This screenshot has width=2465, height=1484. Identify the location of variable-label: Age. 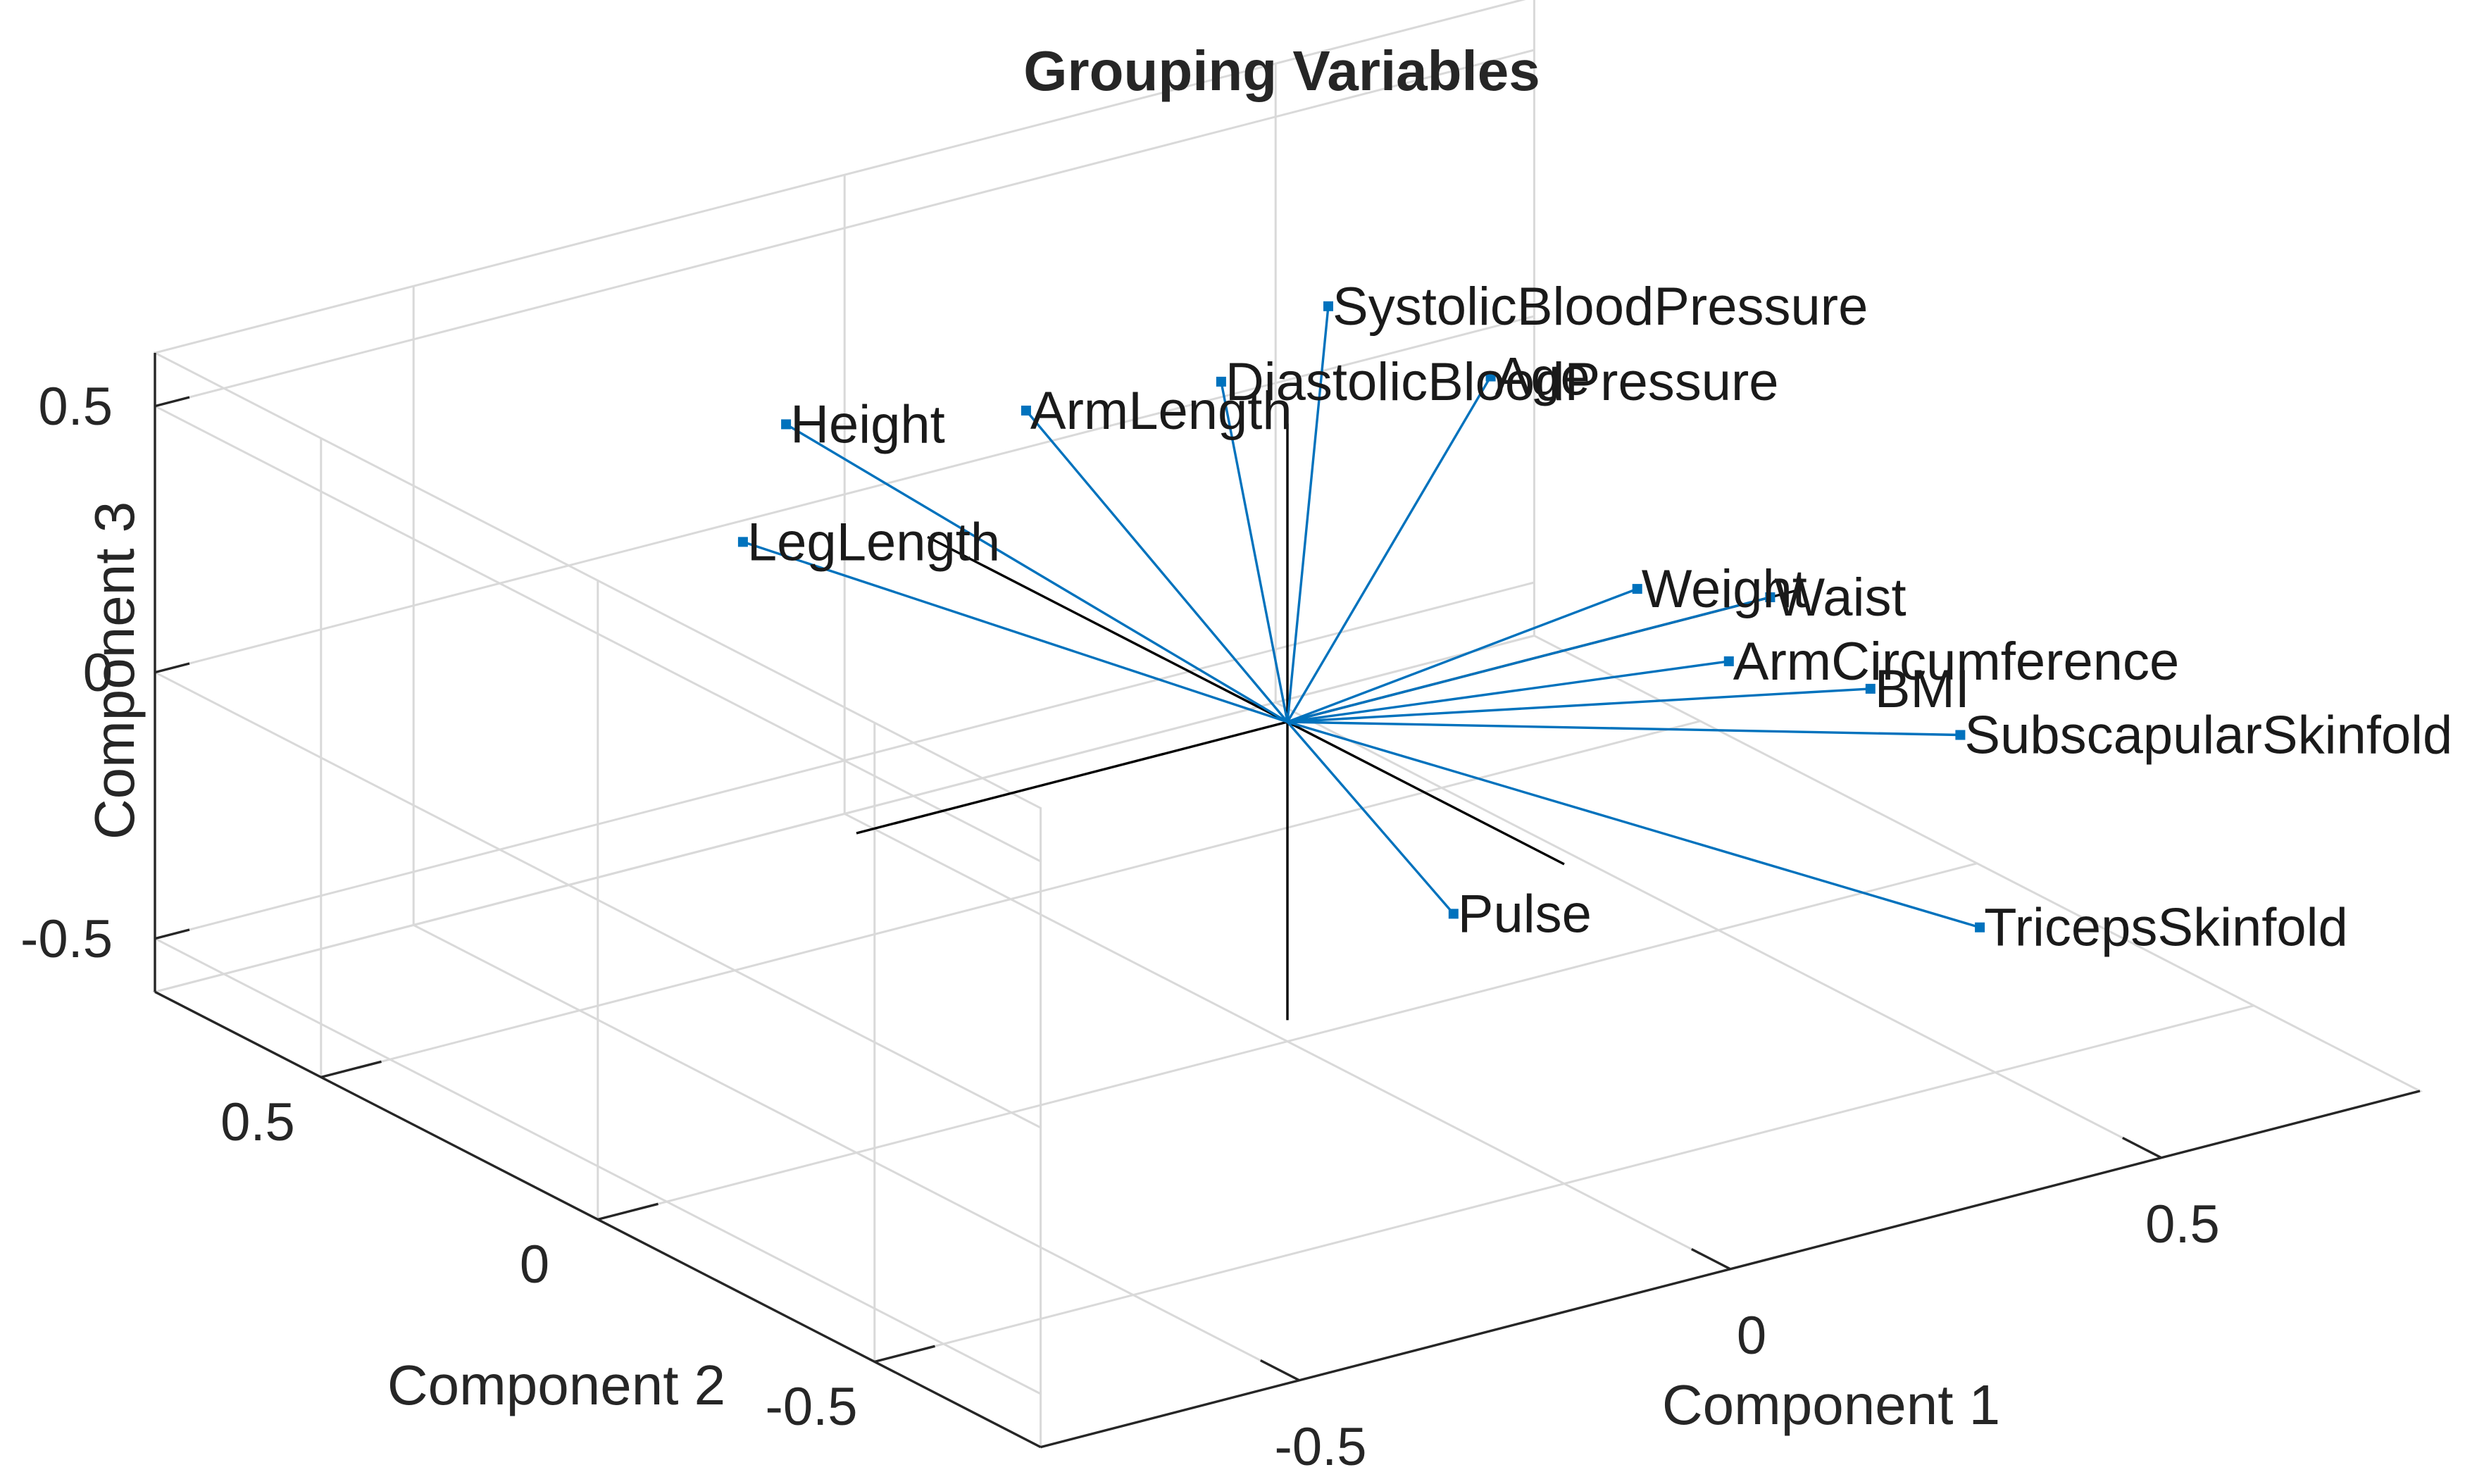
(1542, 377).